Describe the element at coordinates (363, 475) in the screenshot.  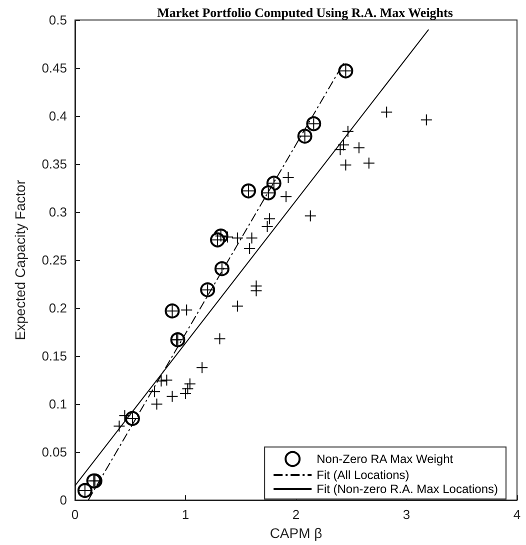
I see `legend-label: Fit (All Locations)` at that location.